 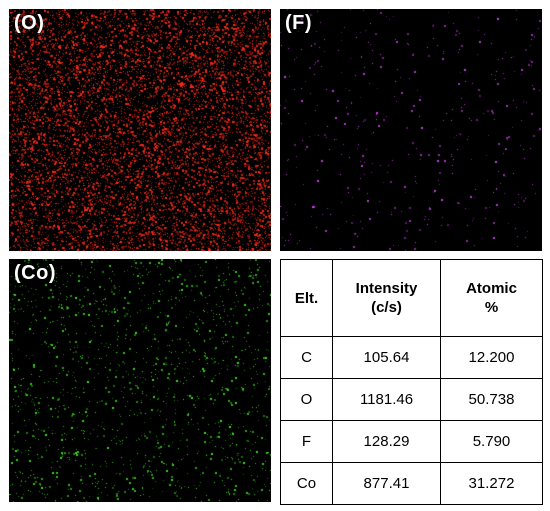 What do you see at coordinates (386, 483) in the screenshot?
I see `cell-intensity: 877.41` at bounding box center [386, 483].